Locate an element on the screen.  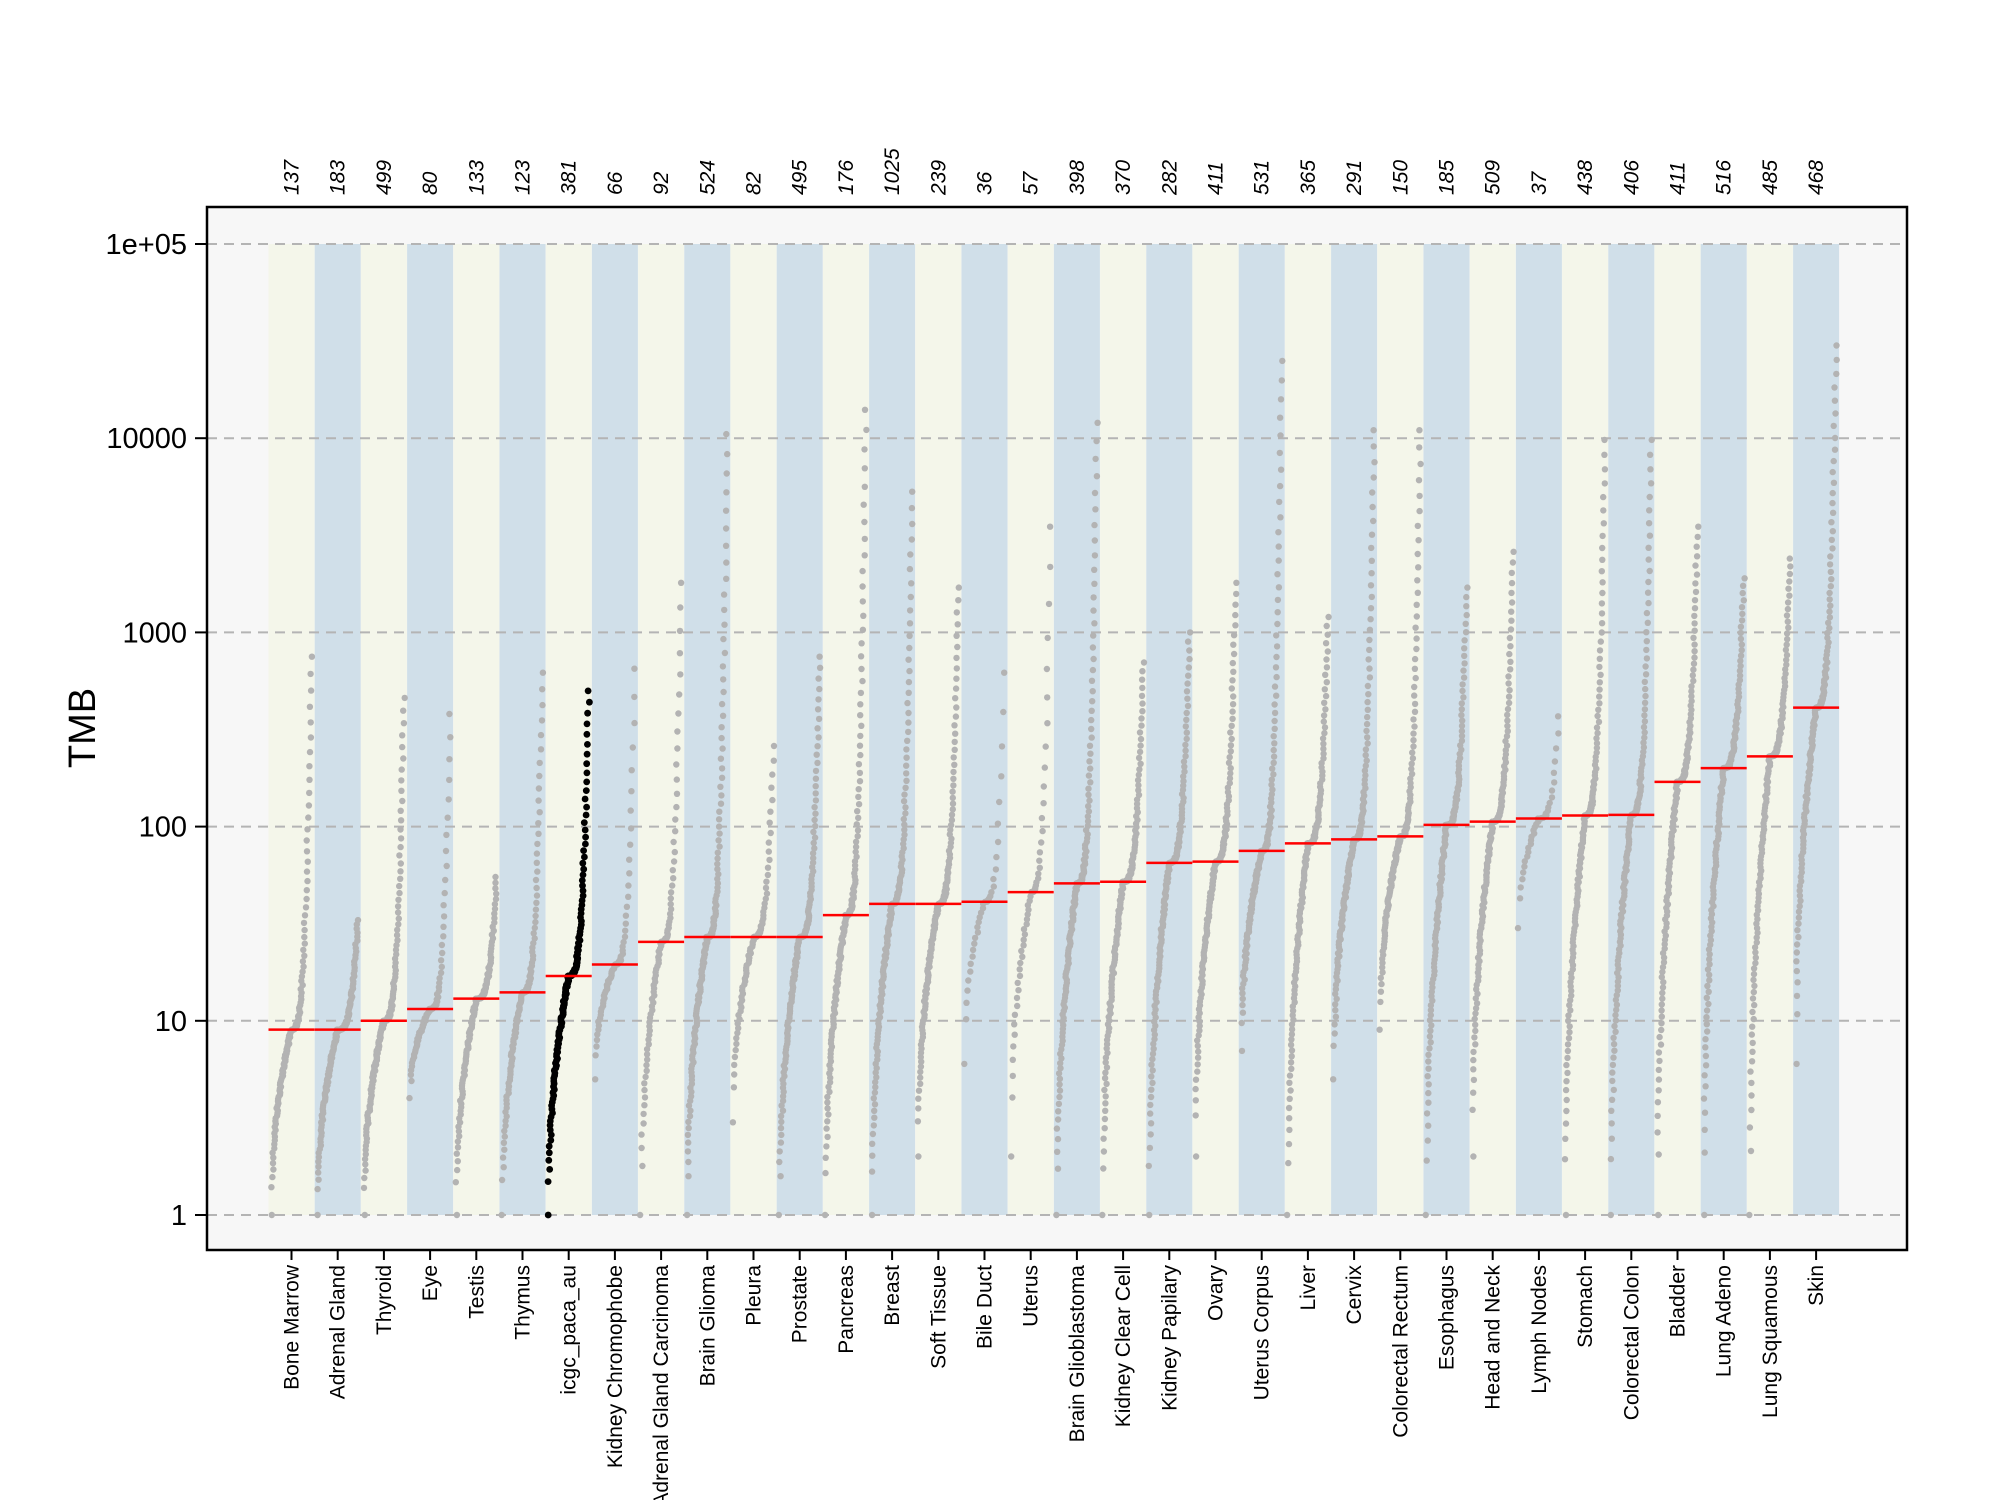
category-label: Brain Glioma is located at coordinates (707, 1326).